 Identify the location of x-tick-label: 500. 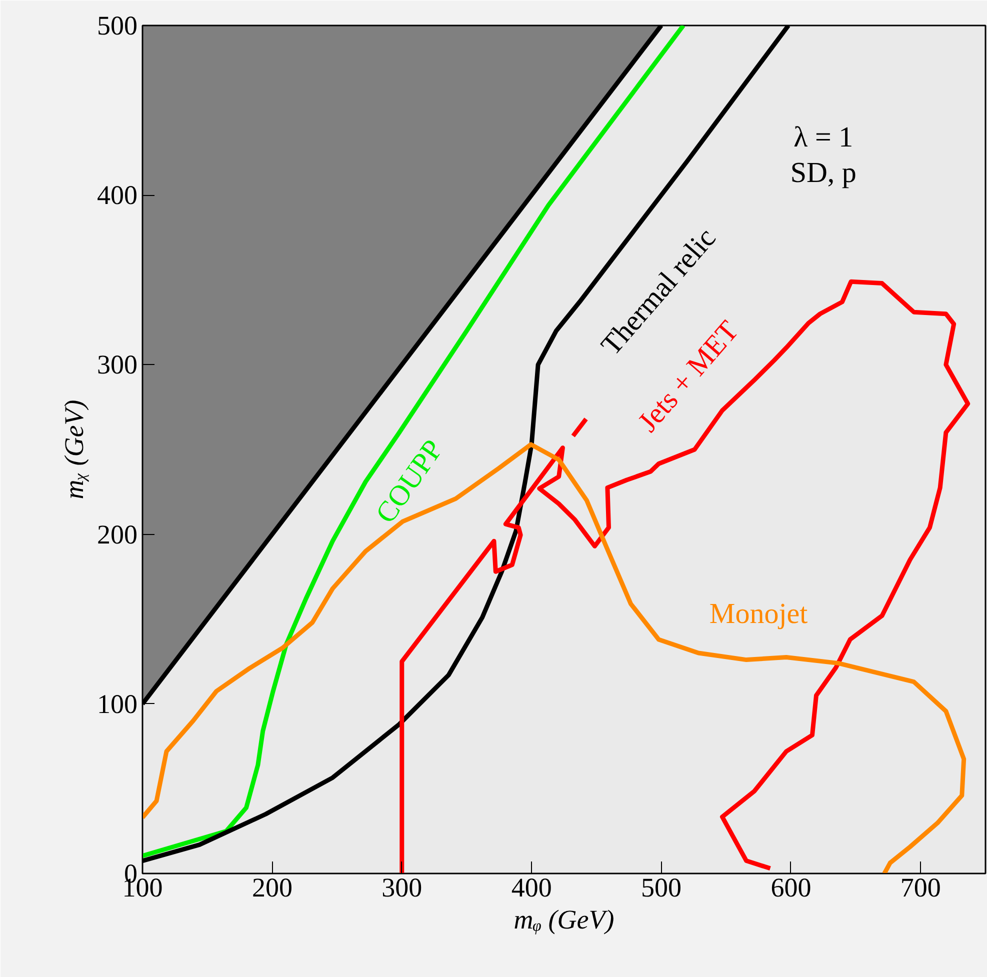
(661, 887).